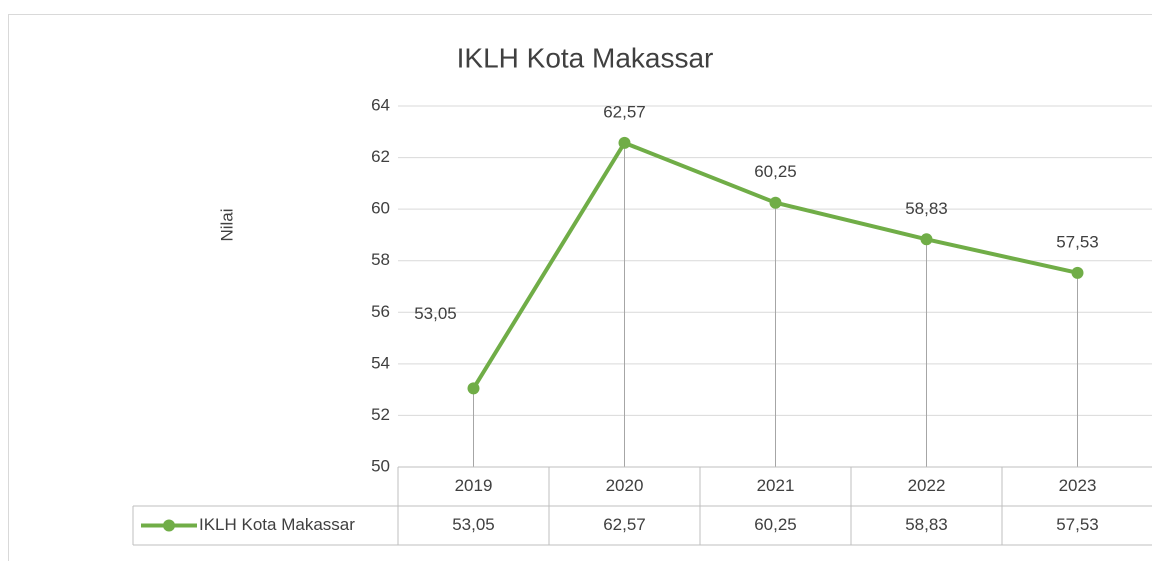 This screenshot has width=1152, height=566. Describe the element at coordinates (473, 524) in the screenshot. I see `table-value: 53,05` at that location.